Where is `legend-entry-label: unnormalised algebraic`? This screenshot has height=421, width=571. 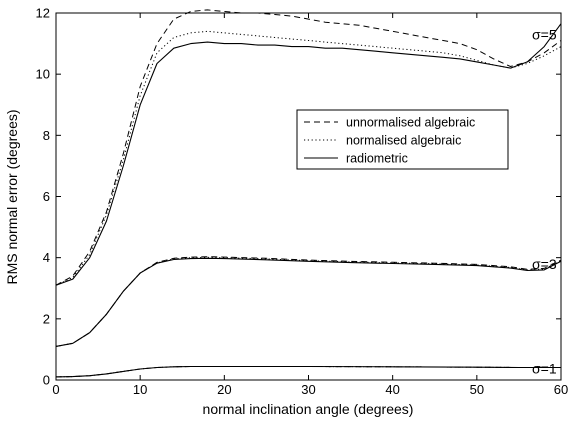
legend-entry-label: unnormalised algebraic is located at coordinates (410, 123).